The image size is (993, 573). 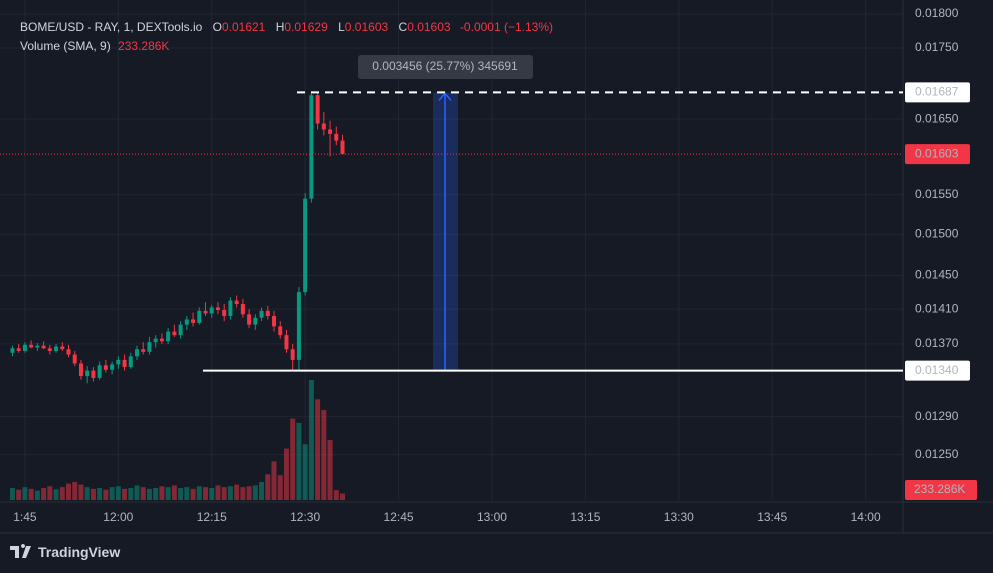 I want to click on measure-price-label: 0.01340, so click(x=937, y=370).